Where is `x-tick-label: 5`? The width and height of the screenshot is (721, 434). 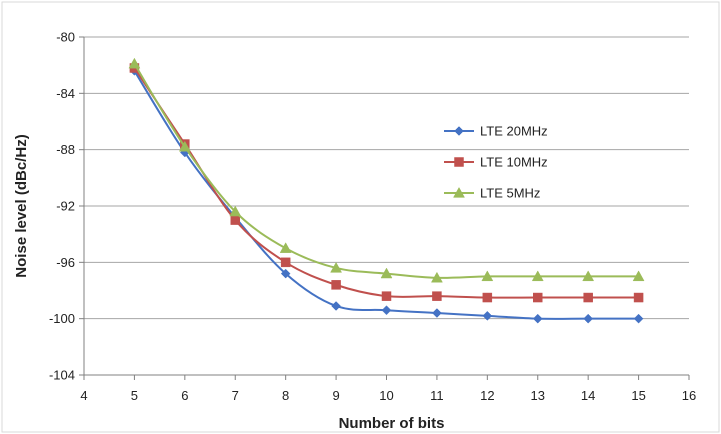 x-tick-label: 5 is located at coordinates (134, 395).